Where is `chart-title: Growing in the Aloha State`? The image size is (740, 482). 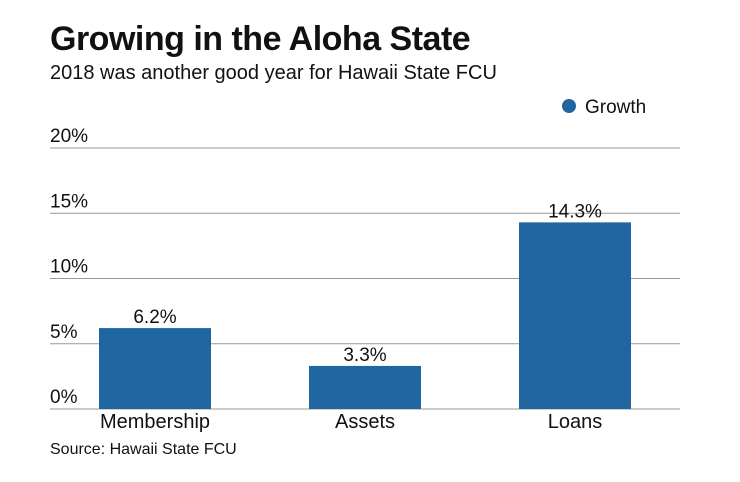 chart-title: Growing in the Aloha State is located at coordinates (260, 39).